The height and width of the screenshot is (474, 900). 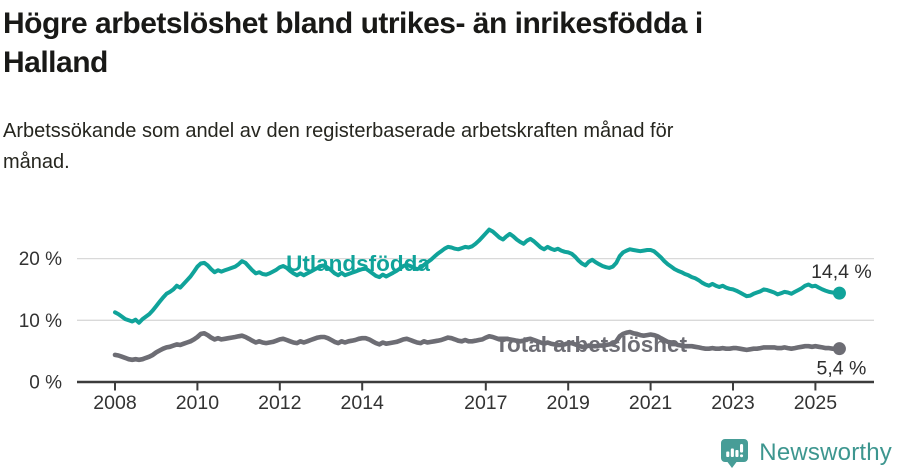 I want to click on x-axis-label-2014: 2014, so click(x=363, y=403).